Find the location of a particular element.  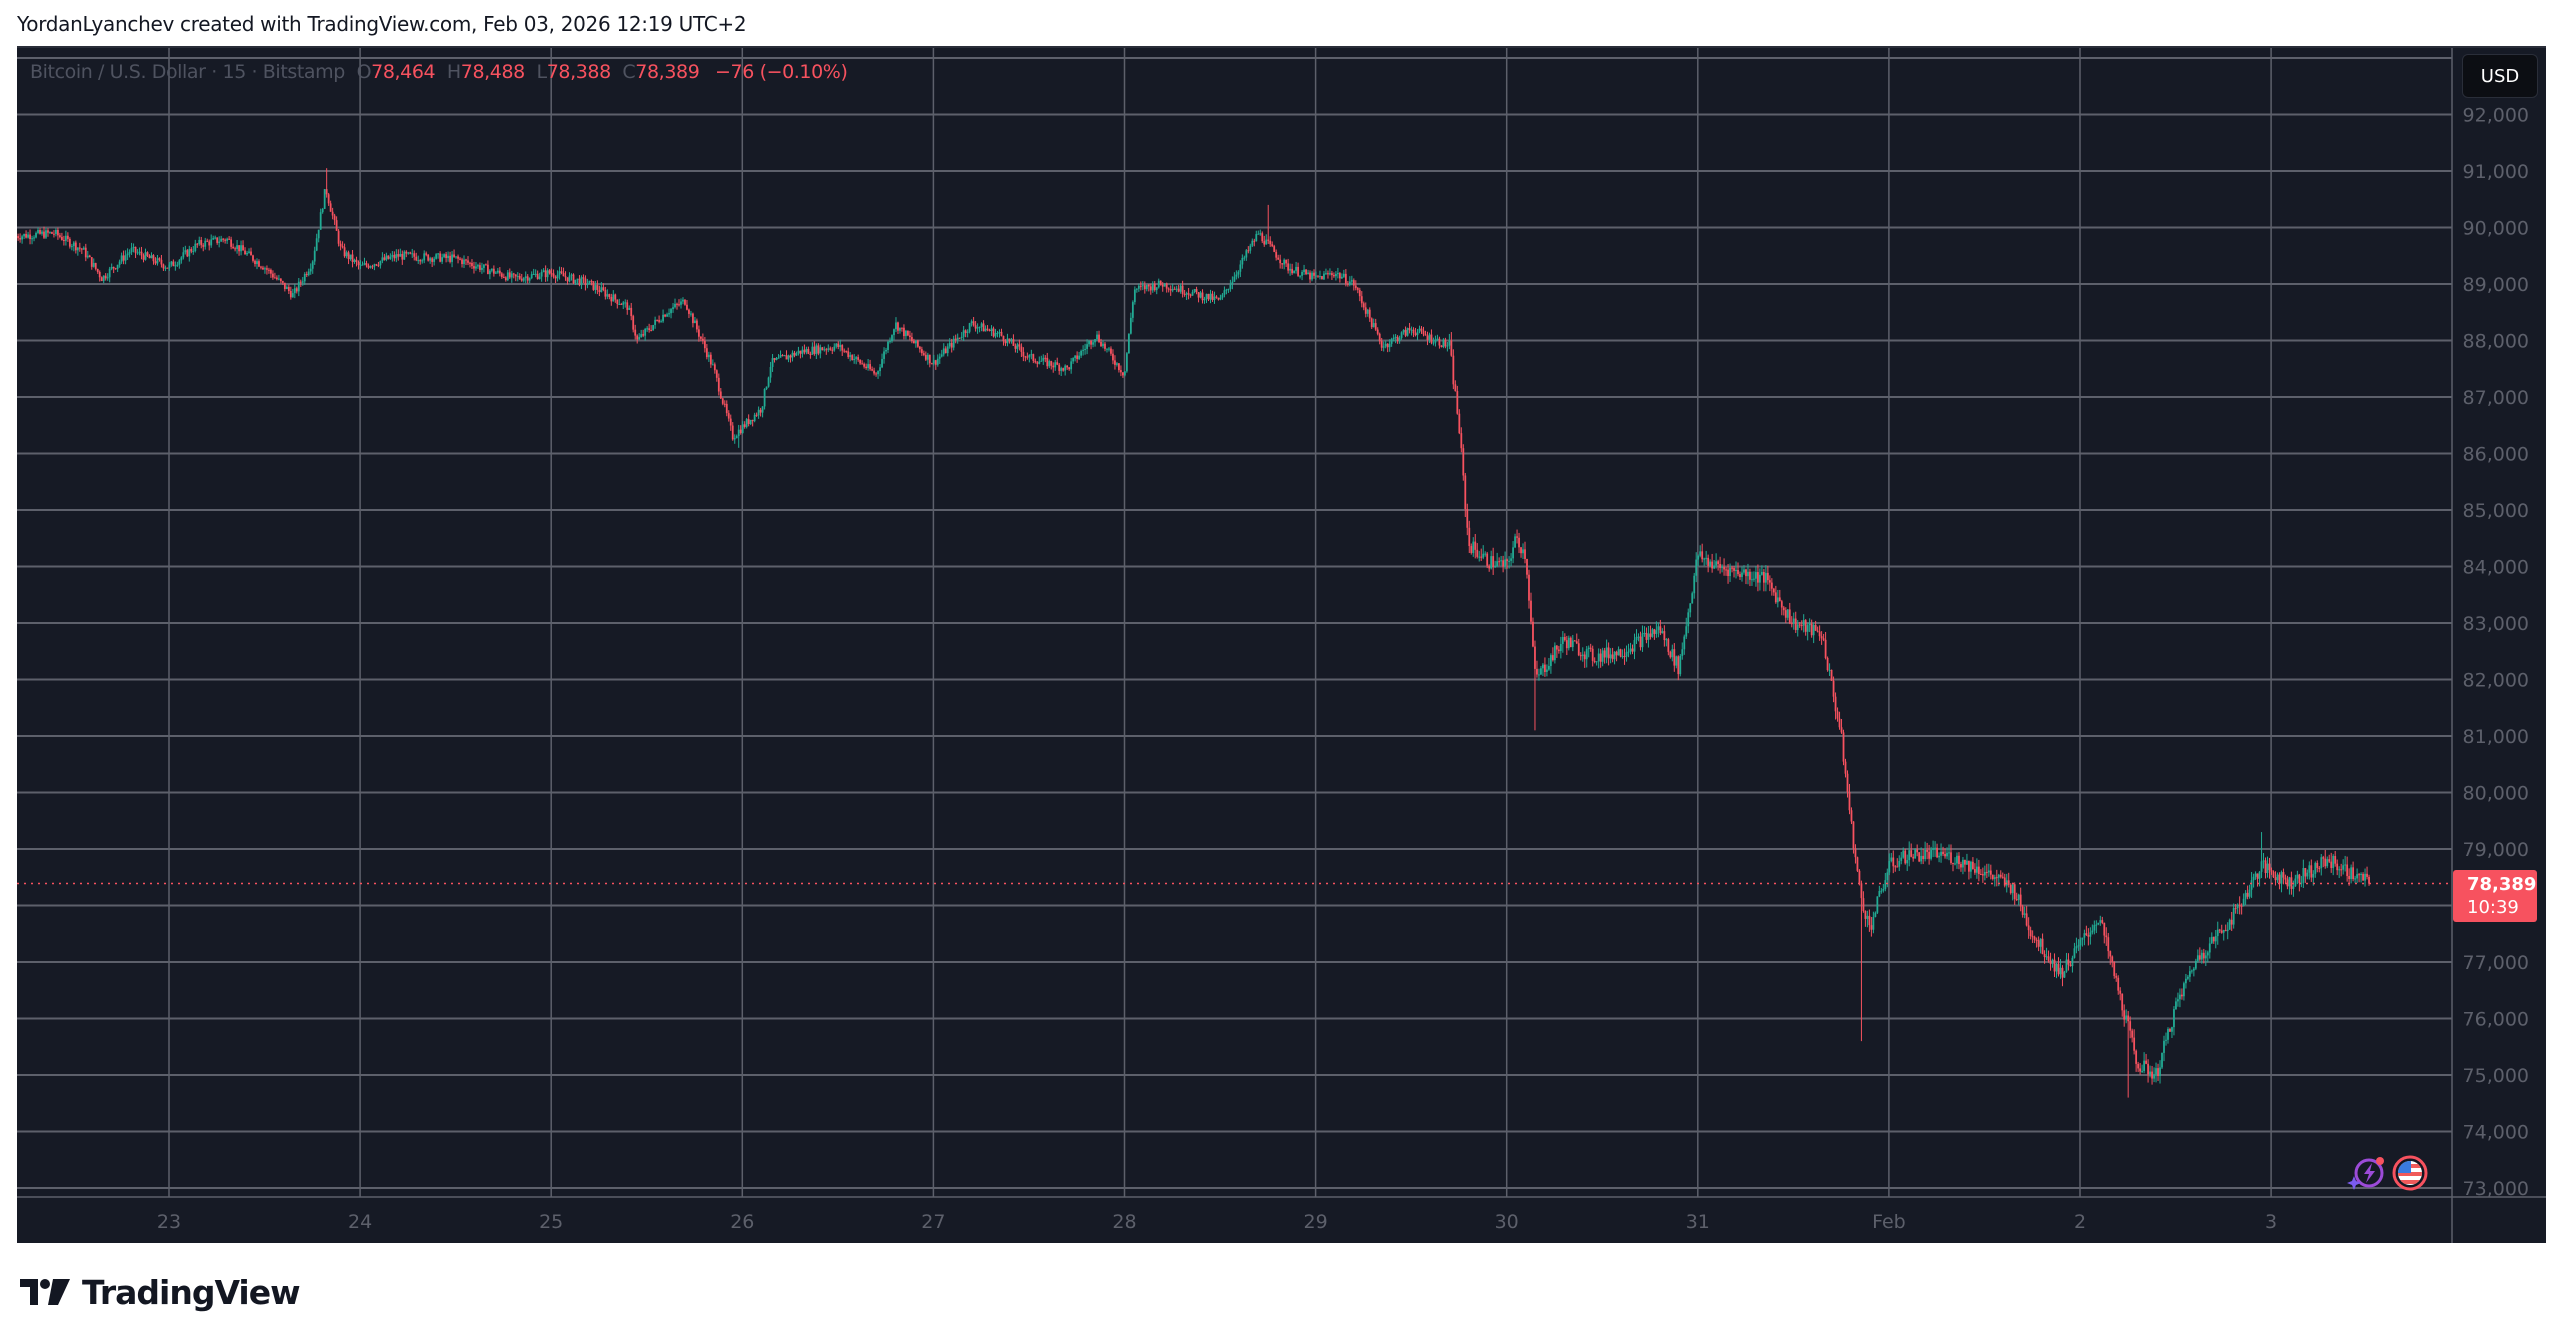

price-axis-label: 79,000 is located at coordinates (2496, 850).